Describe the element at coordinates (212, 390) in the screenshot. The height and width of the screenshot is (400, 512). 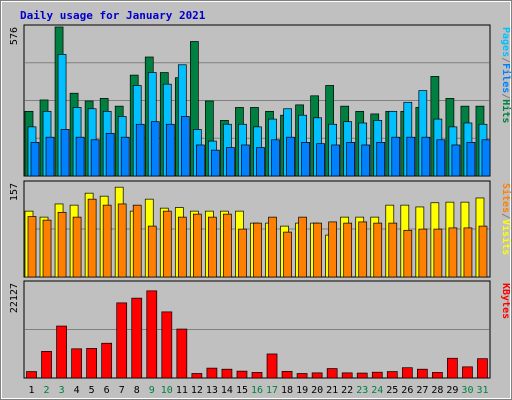
I see `x-tick-label-day-13: 13` at that location.